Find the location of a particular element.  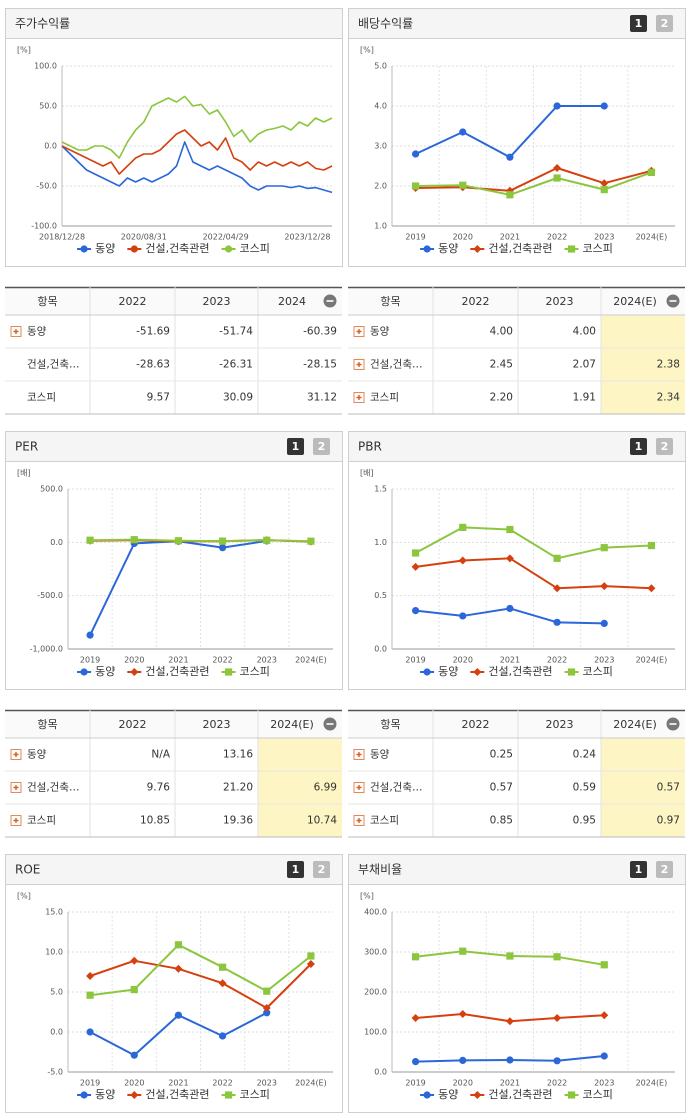

legend-label: 동양 is located at coordinates (105, 1094).